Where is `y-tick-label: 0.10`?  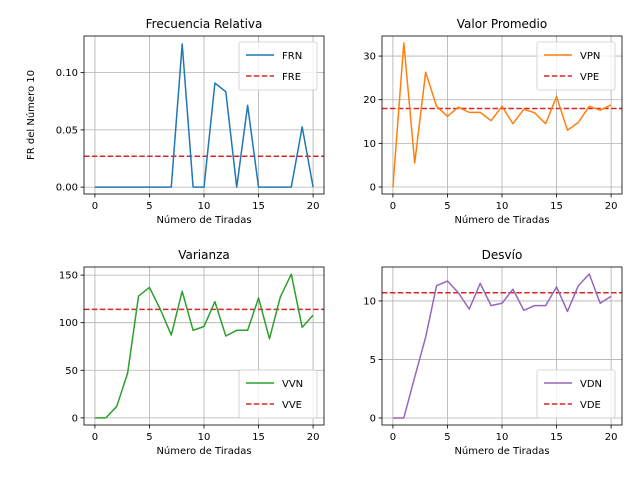 y-tick-label: 0.10 is located at coordinates (67, 73).